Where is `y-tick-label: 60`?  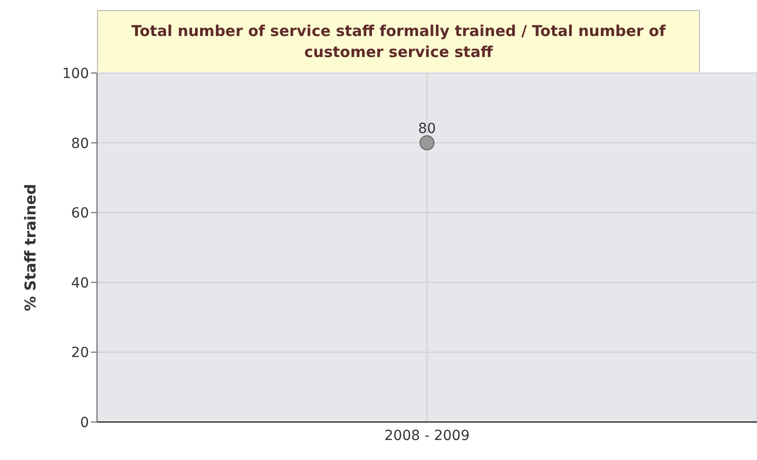 y-tick-label: 60 is located at coordinates (80, 214).